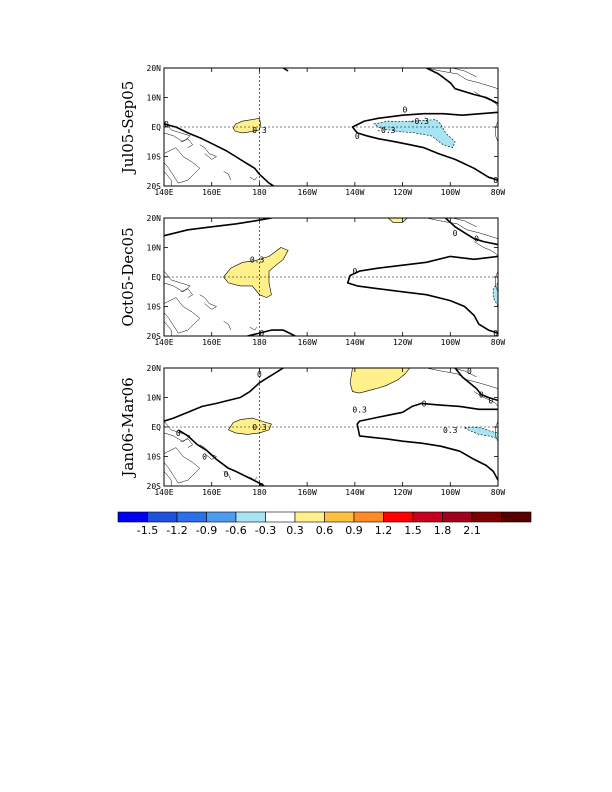 The width and height of the screenshot is (612, 792). Describe the element at coordinates (385, 130) in the screenshot. I see `contour-label: -0.3` at that location.